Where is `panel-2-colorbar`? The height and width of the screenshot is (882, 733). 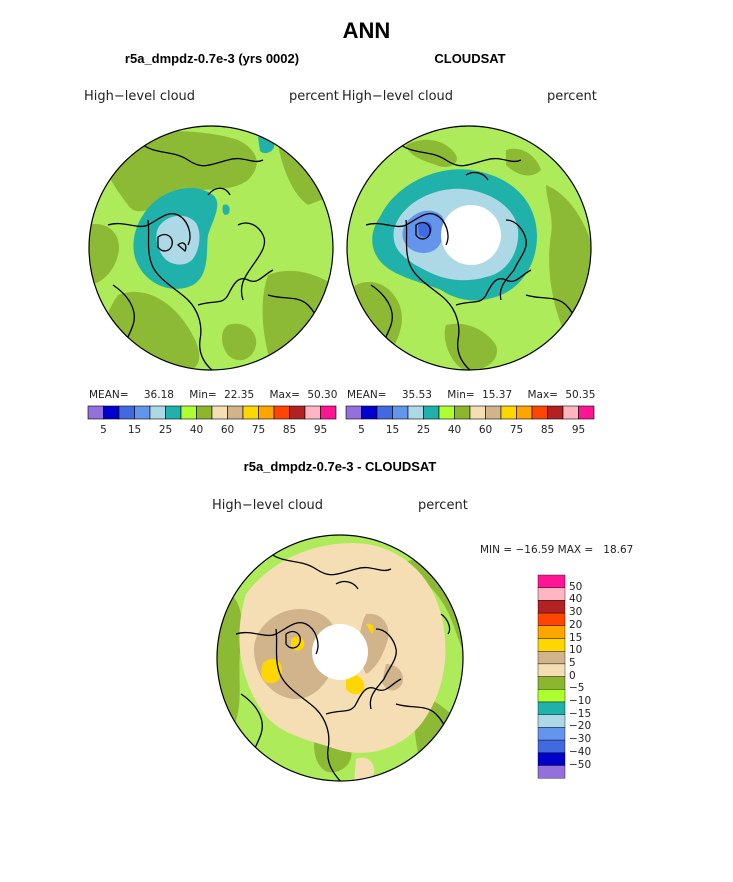 panel-2-colorbar is located at coordinates (470, 412).